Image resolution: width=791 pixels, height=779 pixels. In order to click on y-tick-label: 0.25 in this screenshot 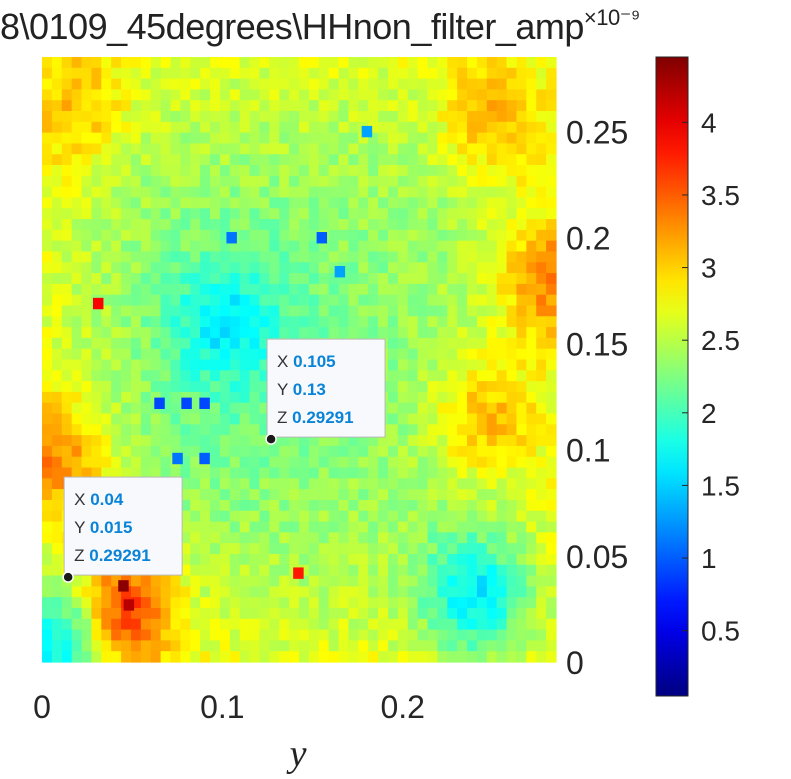, I will do `click(597, 132)`.